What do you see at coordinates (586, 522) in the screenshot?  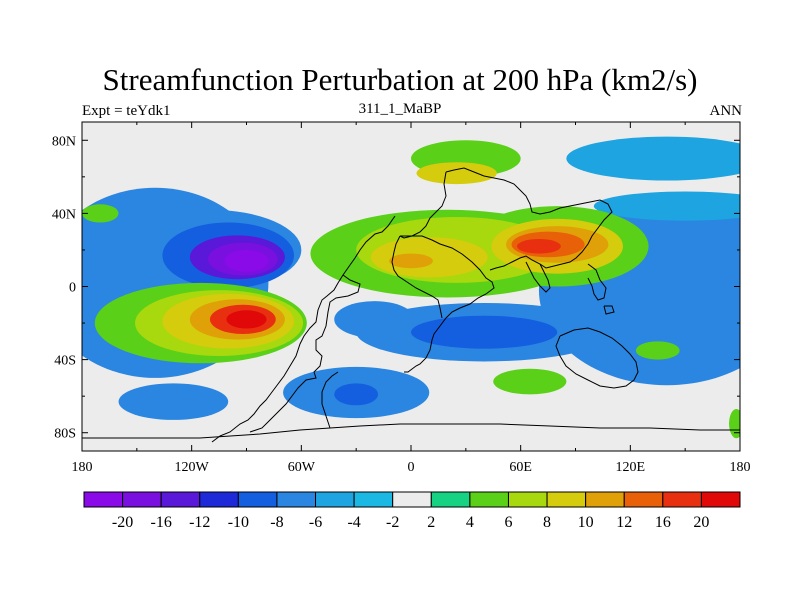 I see `colorbar-label: 10` at bounding box center [586, 522].